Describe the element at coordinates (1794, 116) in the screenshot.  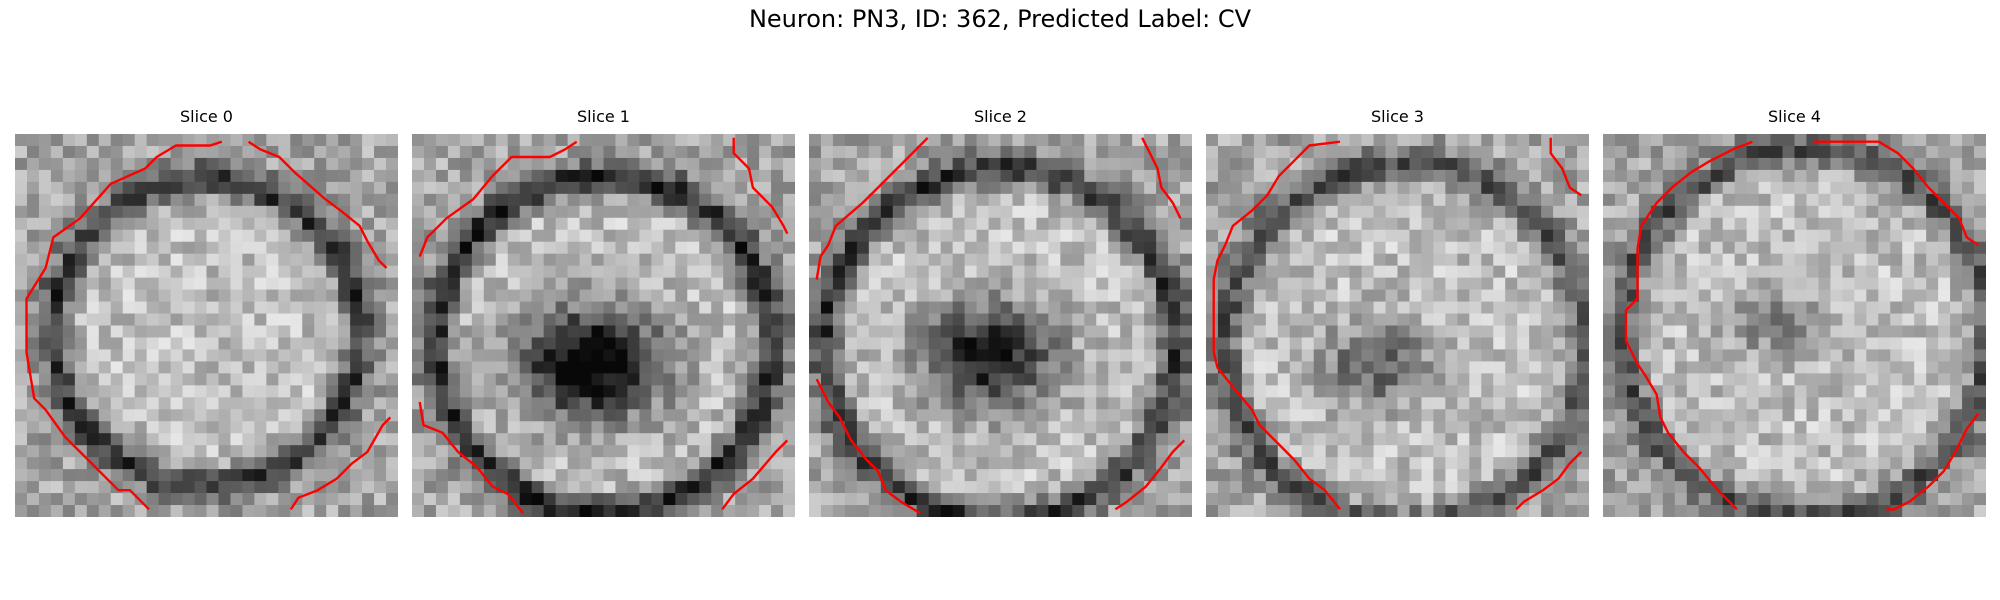
I see `slice-title-4: Slice 4` at that location.